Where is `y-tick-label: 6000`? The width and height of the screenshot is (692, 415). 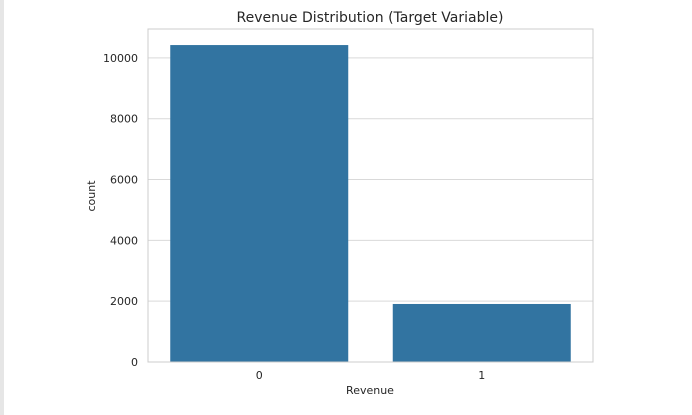 y-tick-label: 6000 is located at coordinates (124, 180).